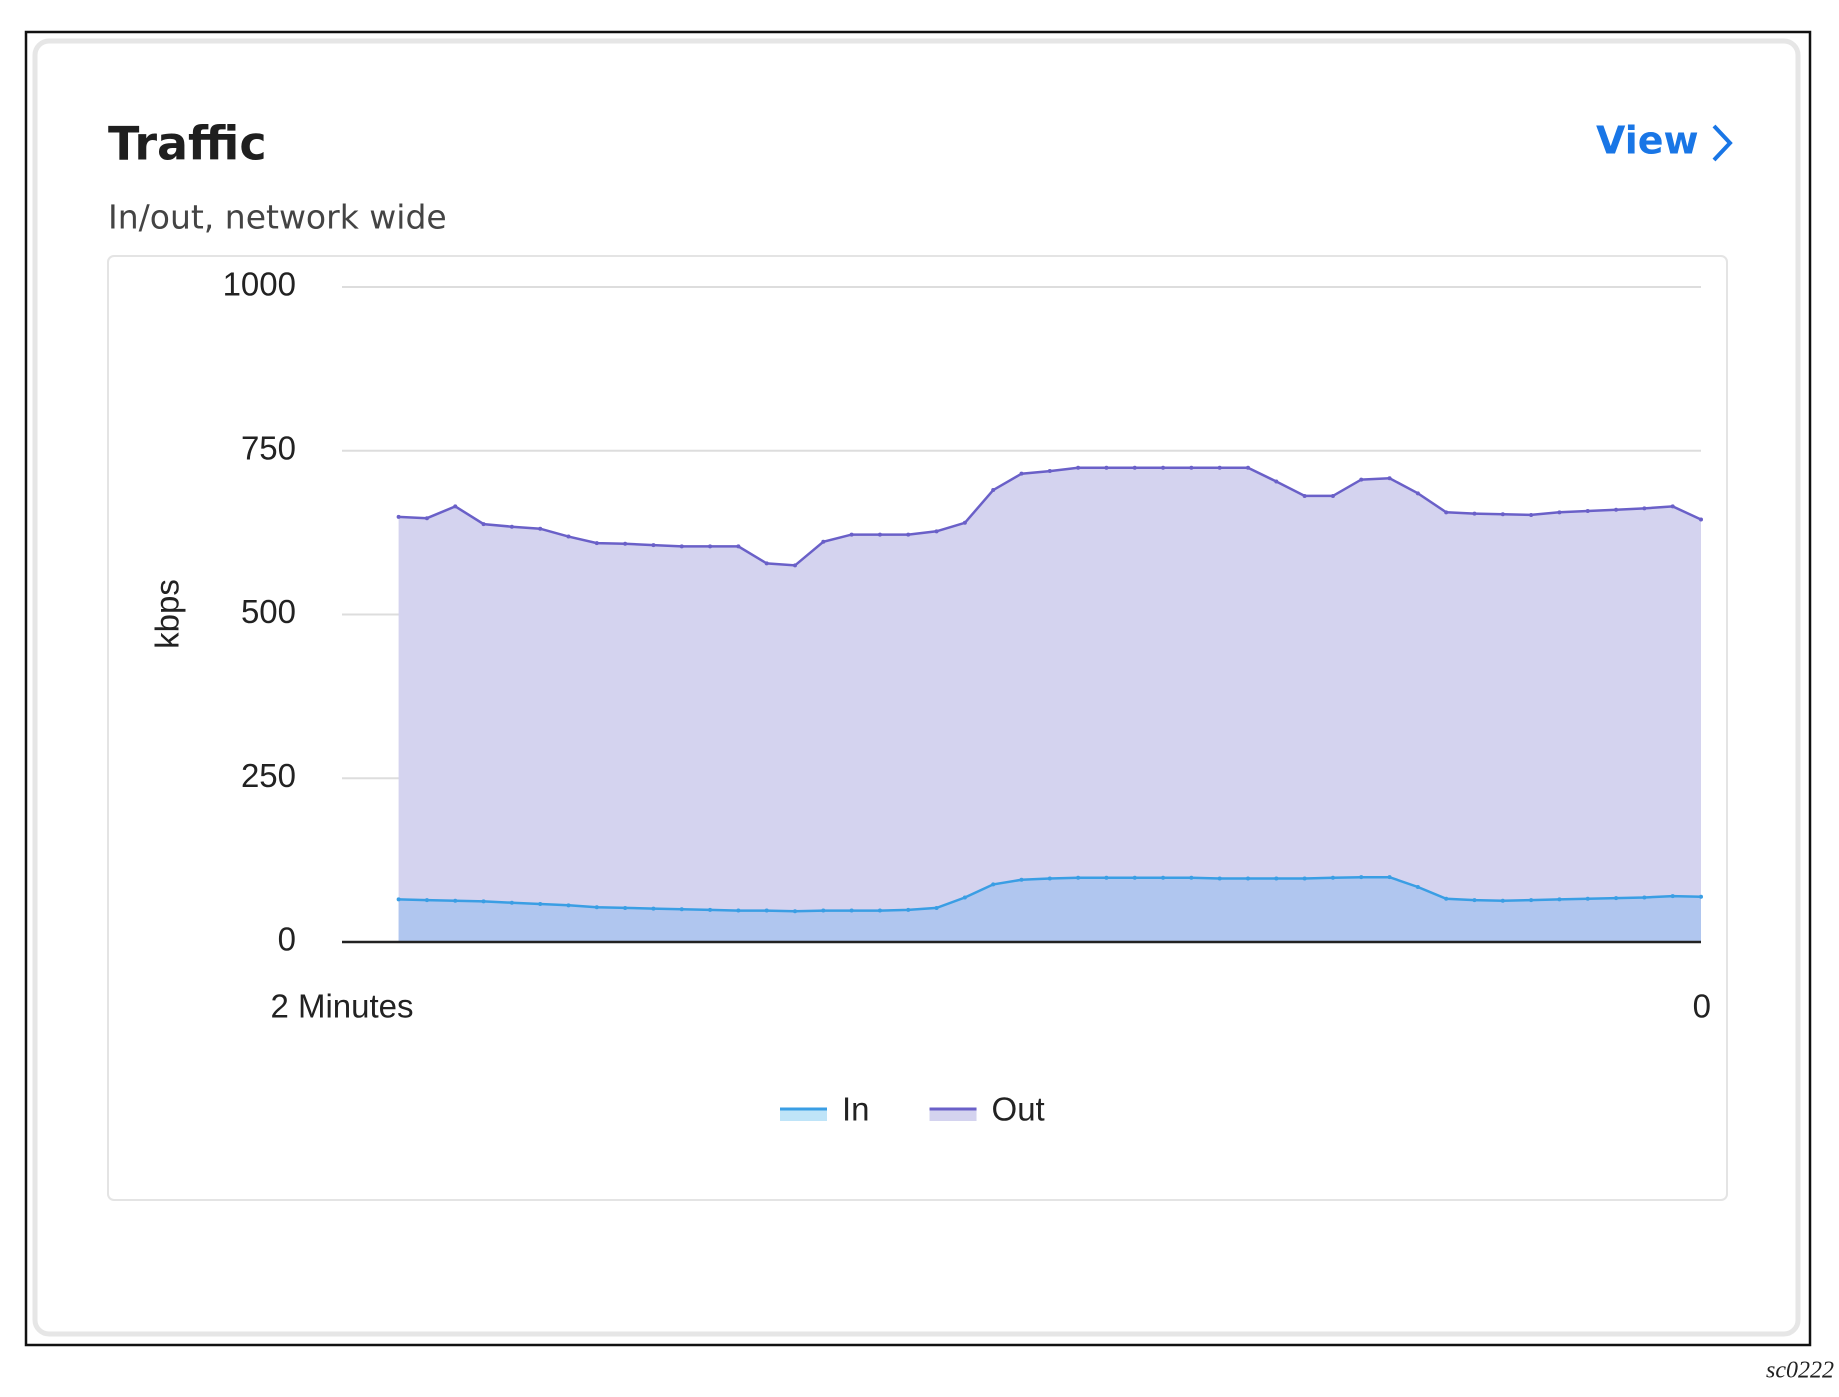  What do you see at coordinates (277, 217) in the screenshot?
I see `card-subtitle: In/out, network wide` at bounding box center [277, 217].